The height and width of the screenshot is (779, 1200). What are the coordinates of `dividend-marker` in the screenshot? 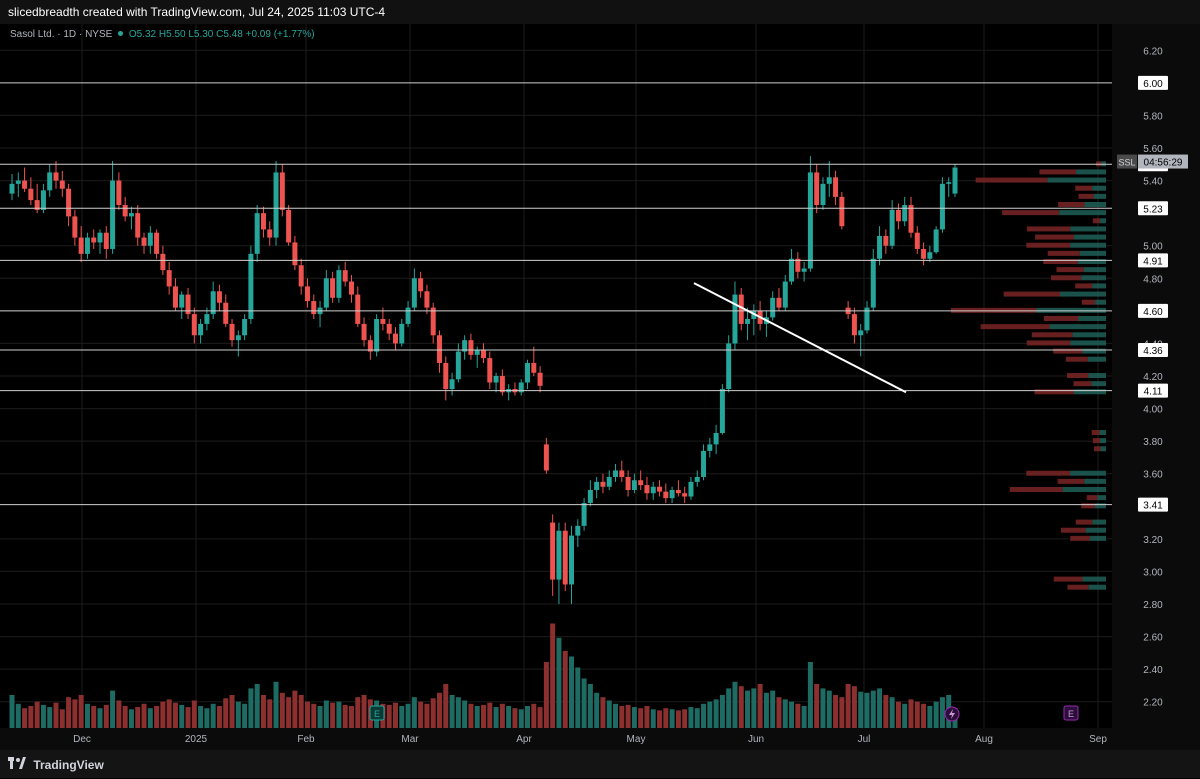 It's located at (1071, 713).